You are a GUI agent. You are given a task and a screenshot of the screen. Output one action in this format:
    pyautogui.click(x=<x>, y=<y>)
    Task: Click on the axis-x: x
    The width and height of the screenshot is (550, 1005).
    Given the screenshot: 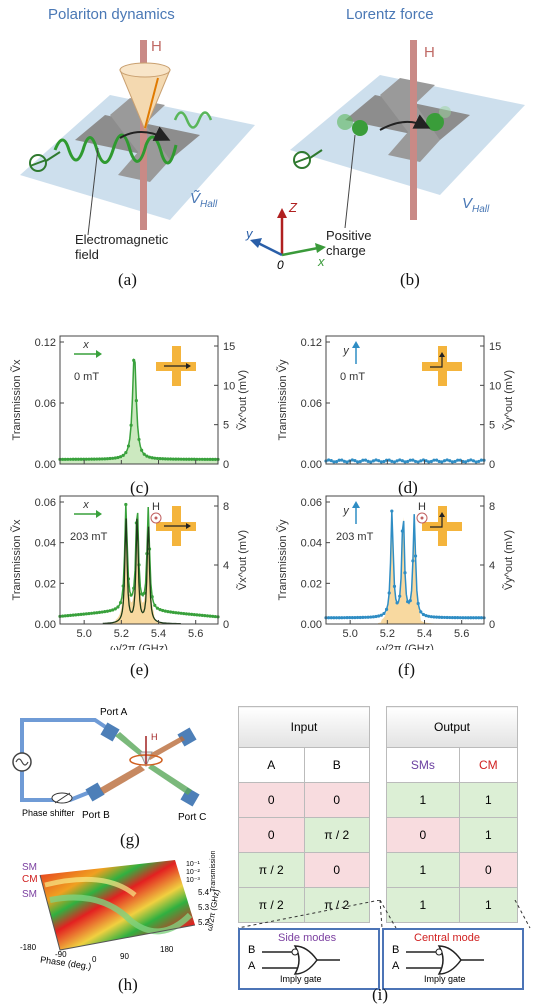 What is the action you would take?
    pyautogui.click(x=321, y=261)
    